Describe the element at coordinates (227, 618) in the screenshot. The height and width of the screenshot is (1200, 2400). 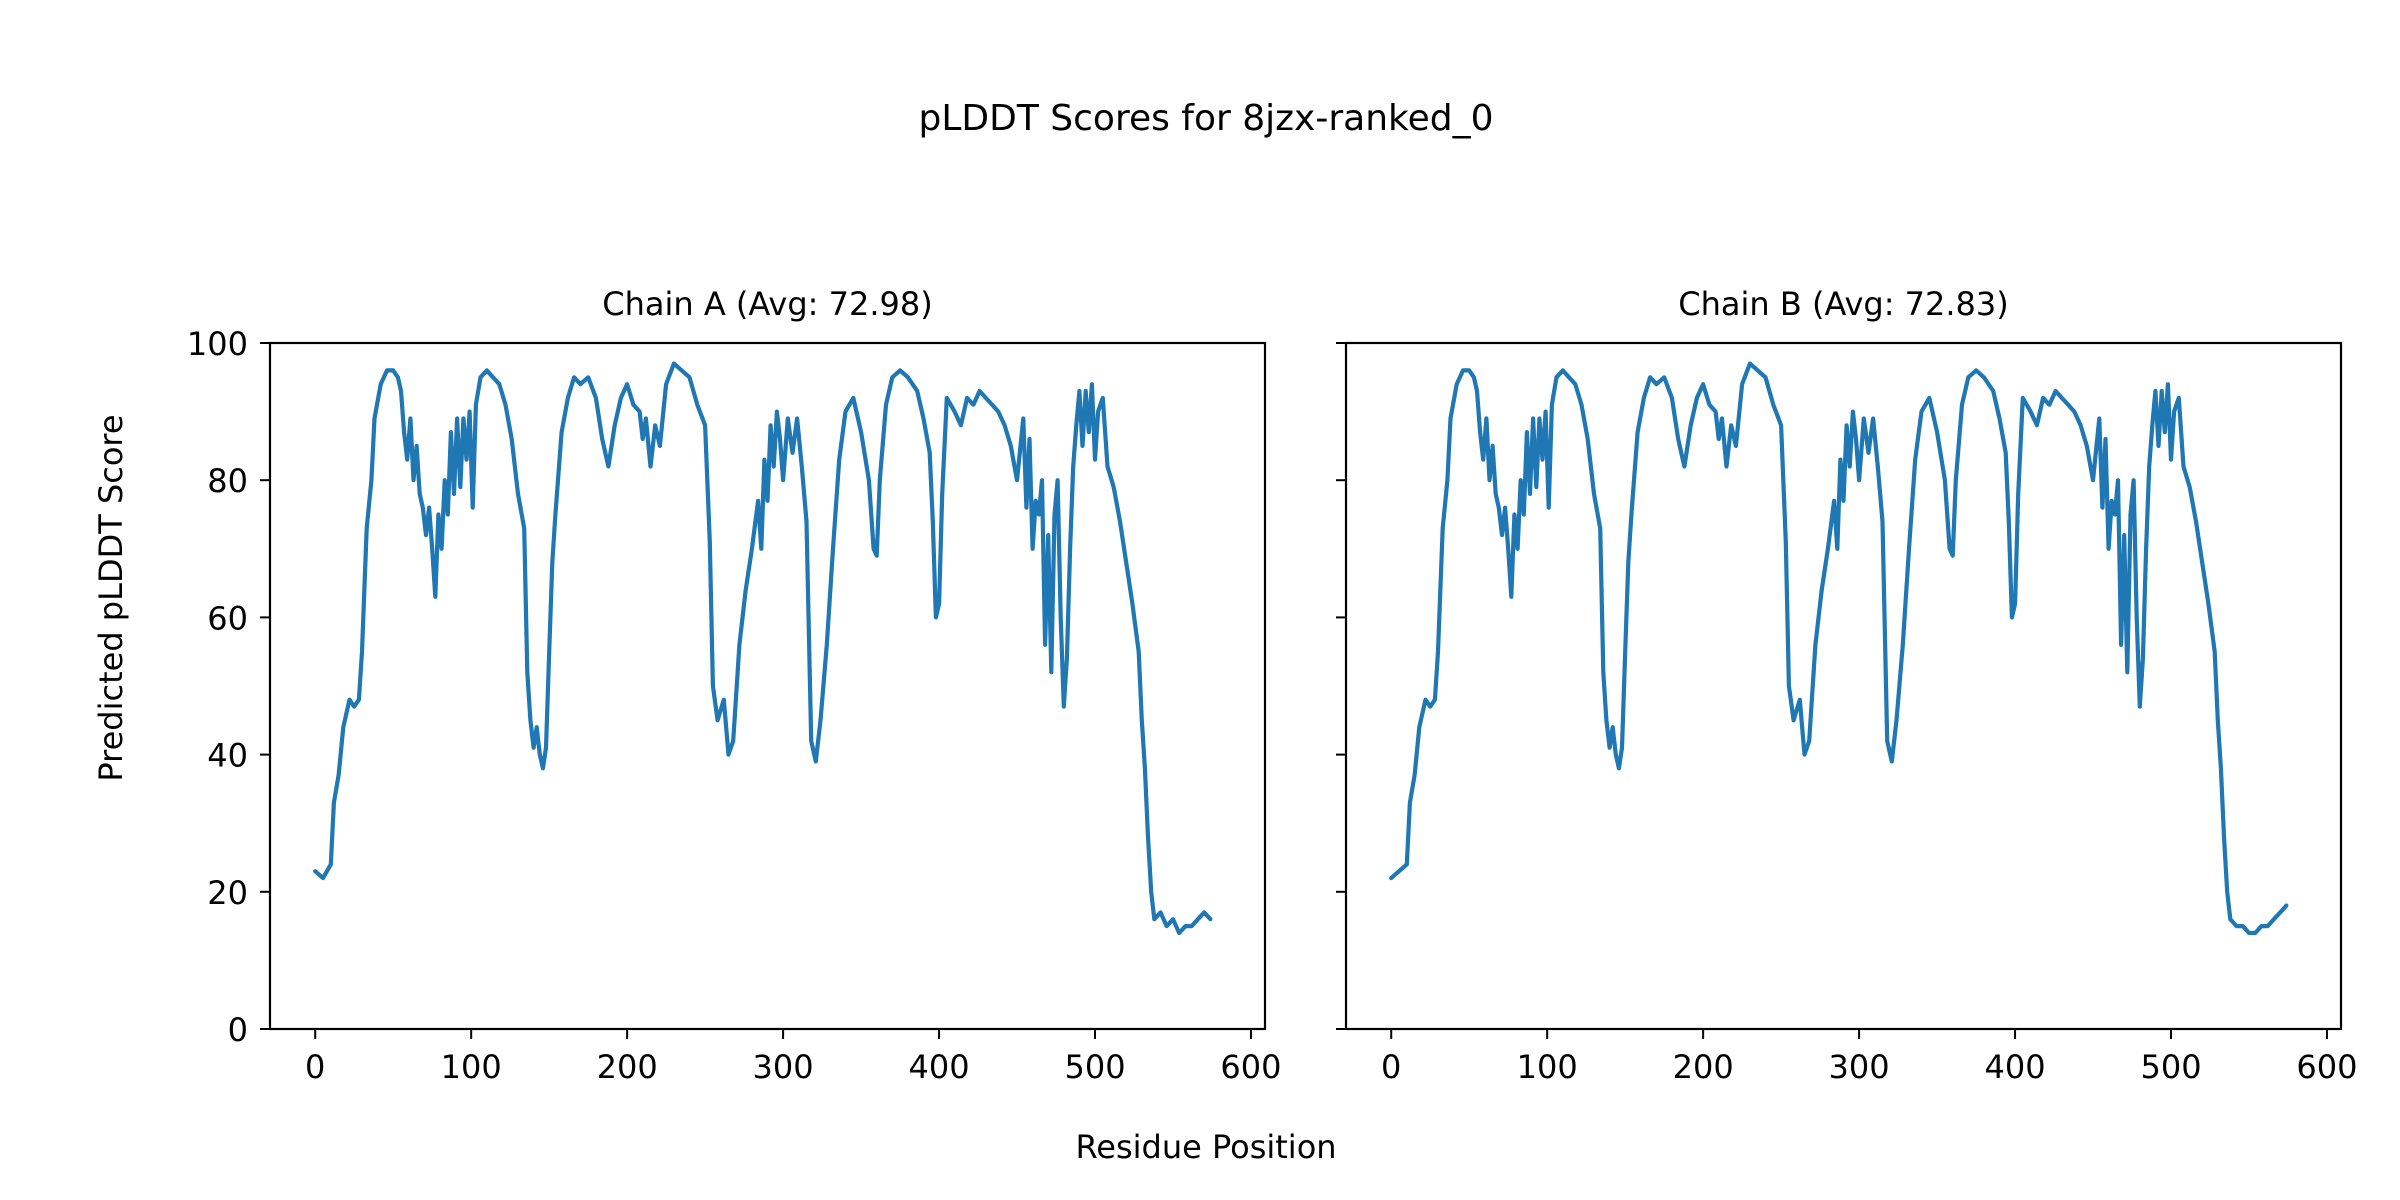
I see `y-tick-label: 60` at that location.